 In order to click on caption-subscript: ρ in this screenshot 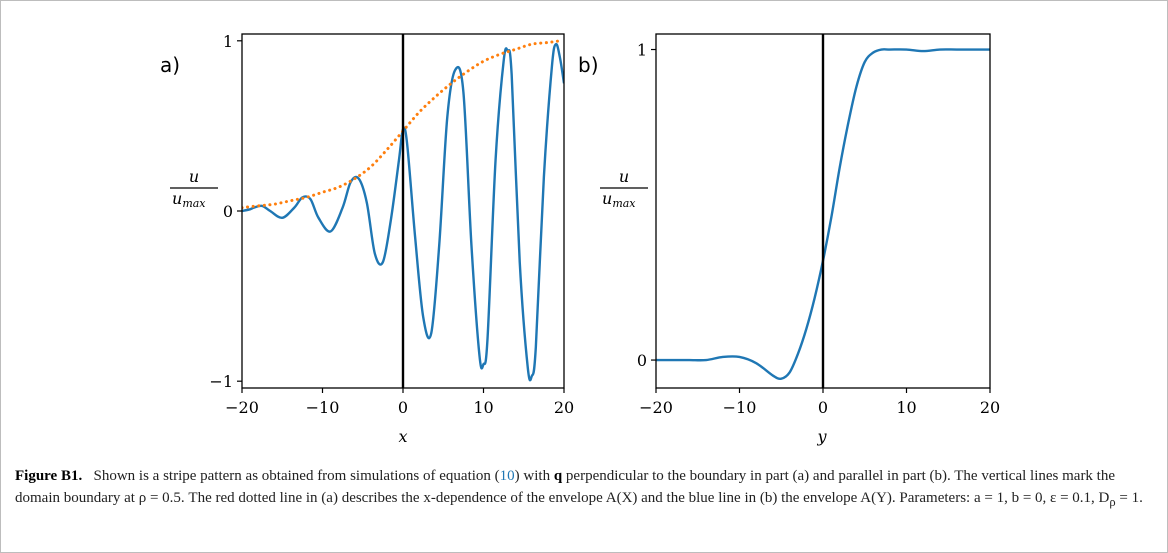, I will do `click(1112, 502)`.